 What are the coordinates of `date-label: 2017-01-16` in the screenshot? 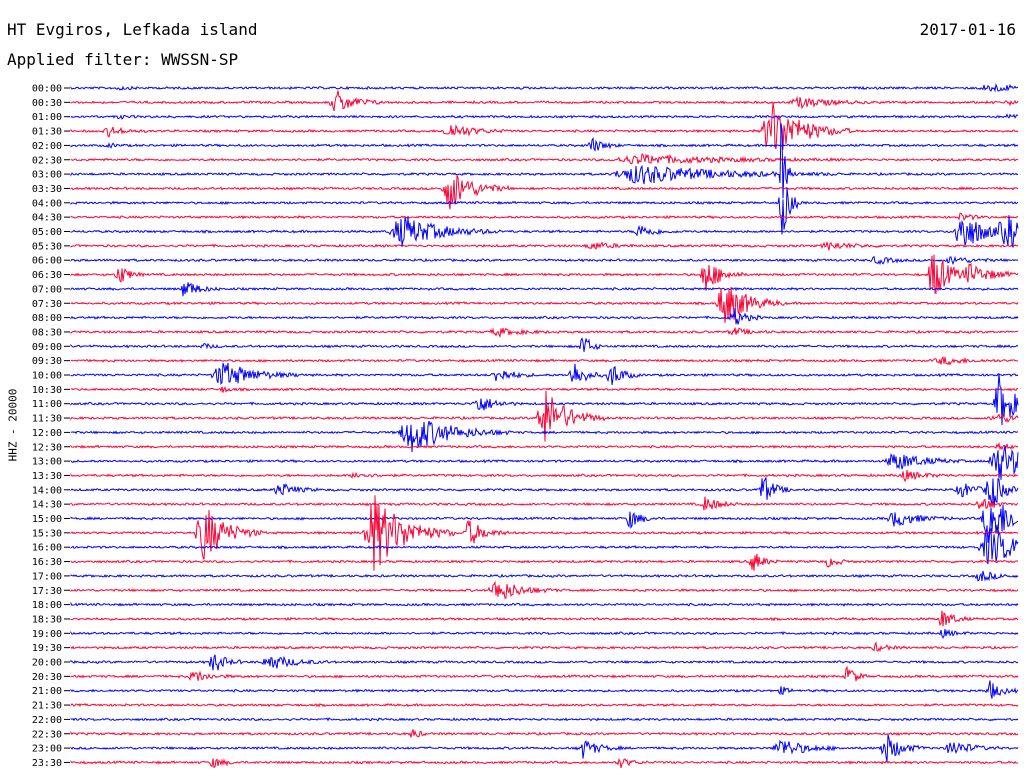 It's located at (967, 29).